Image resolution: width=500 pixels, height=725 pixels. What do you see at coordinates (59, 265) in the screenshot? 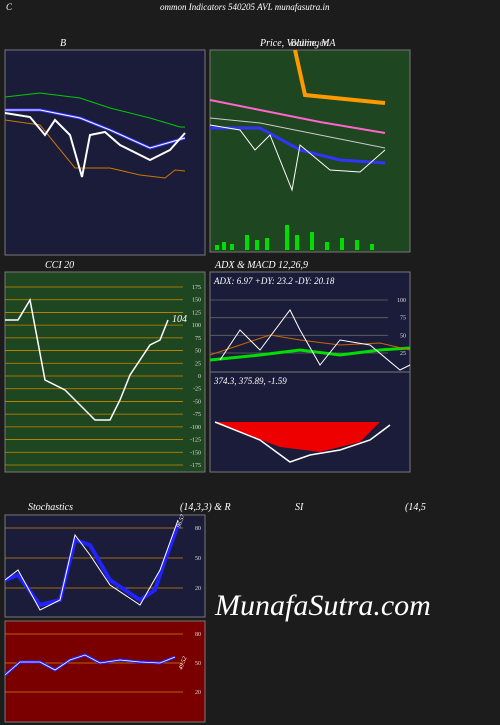
I see `panel-label: CCI 20` at bounding box center [59, 265].